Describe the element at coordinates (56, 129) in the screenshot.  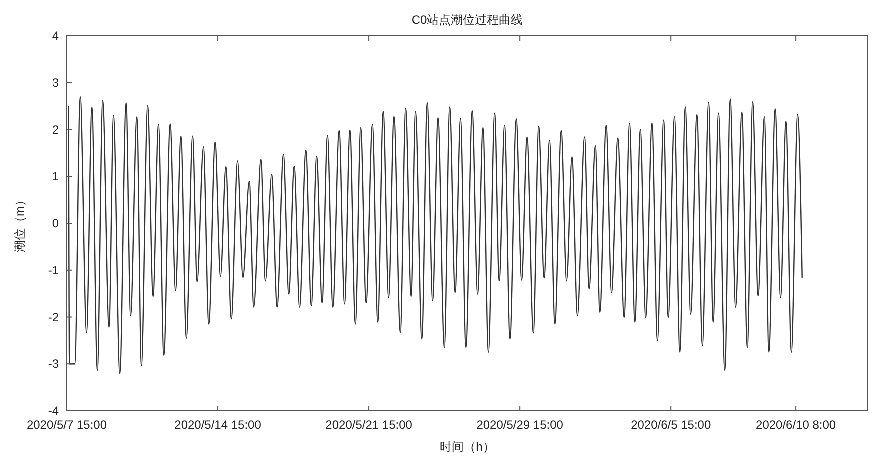
I see `y-tick-label: 2` at that location.